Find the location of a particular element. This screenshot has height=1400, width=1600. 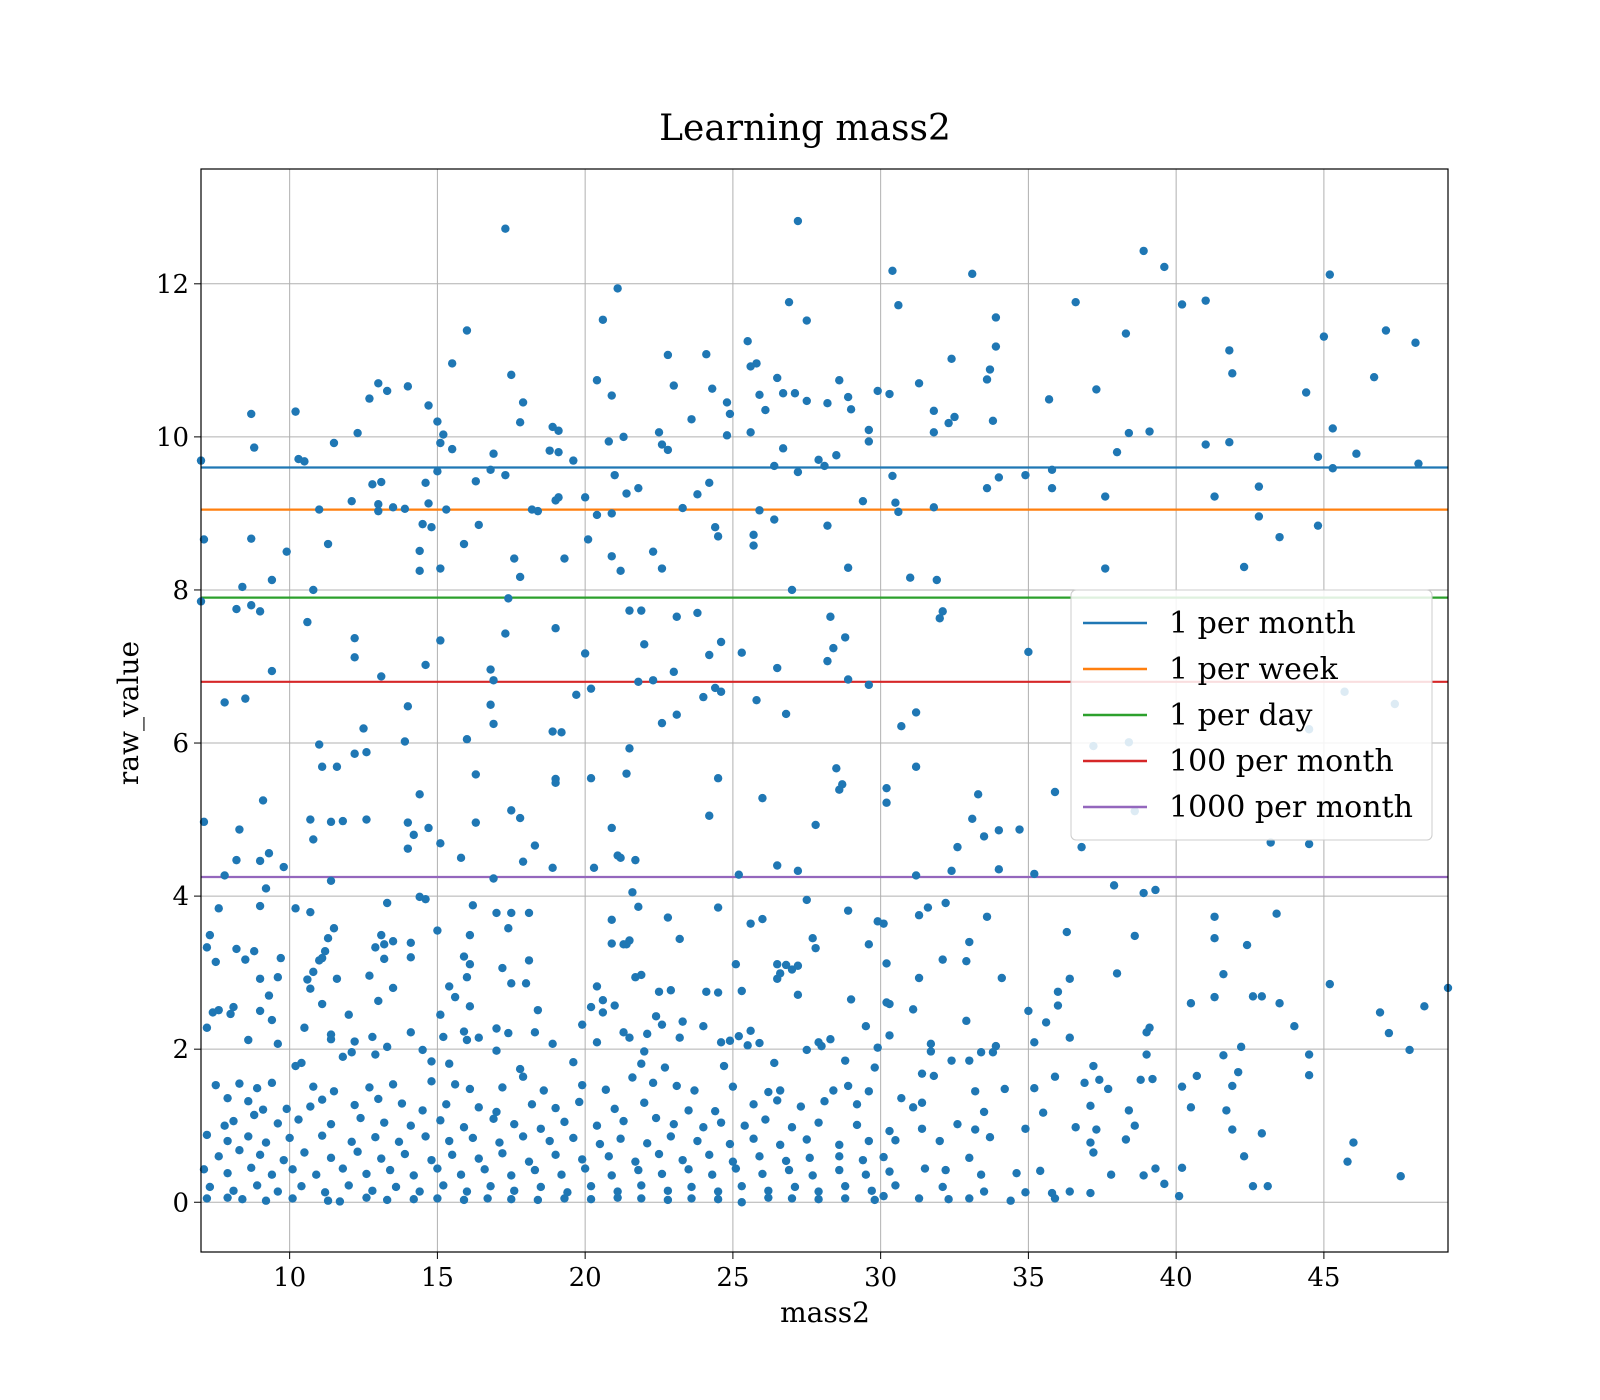

x-tick-label: 40 is located at coordinates (1176, 1278).